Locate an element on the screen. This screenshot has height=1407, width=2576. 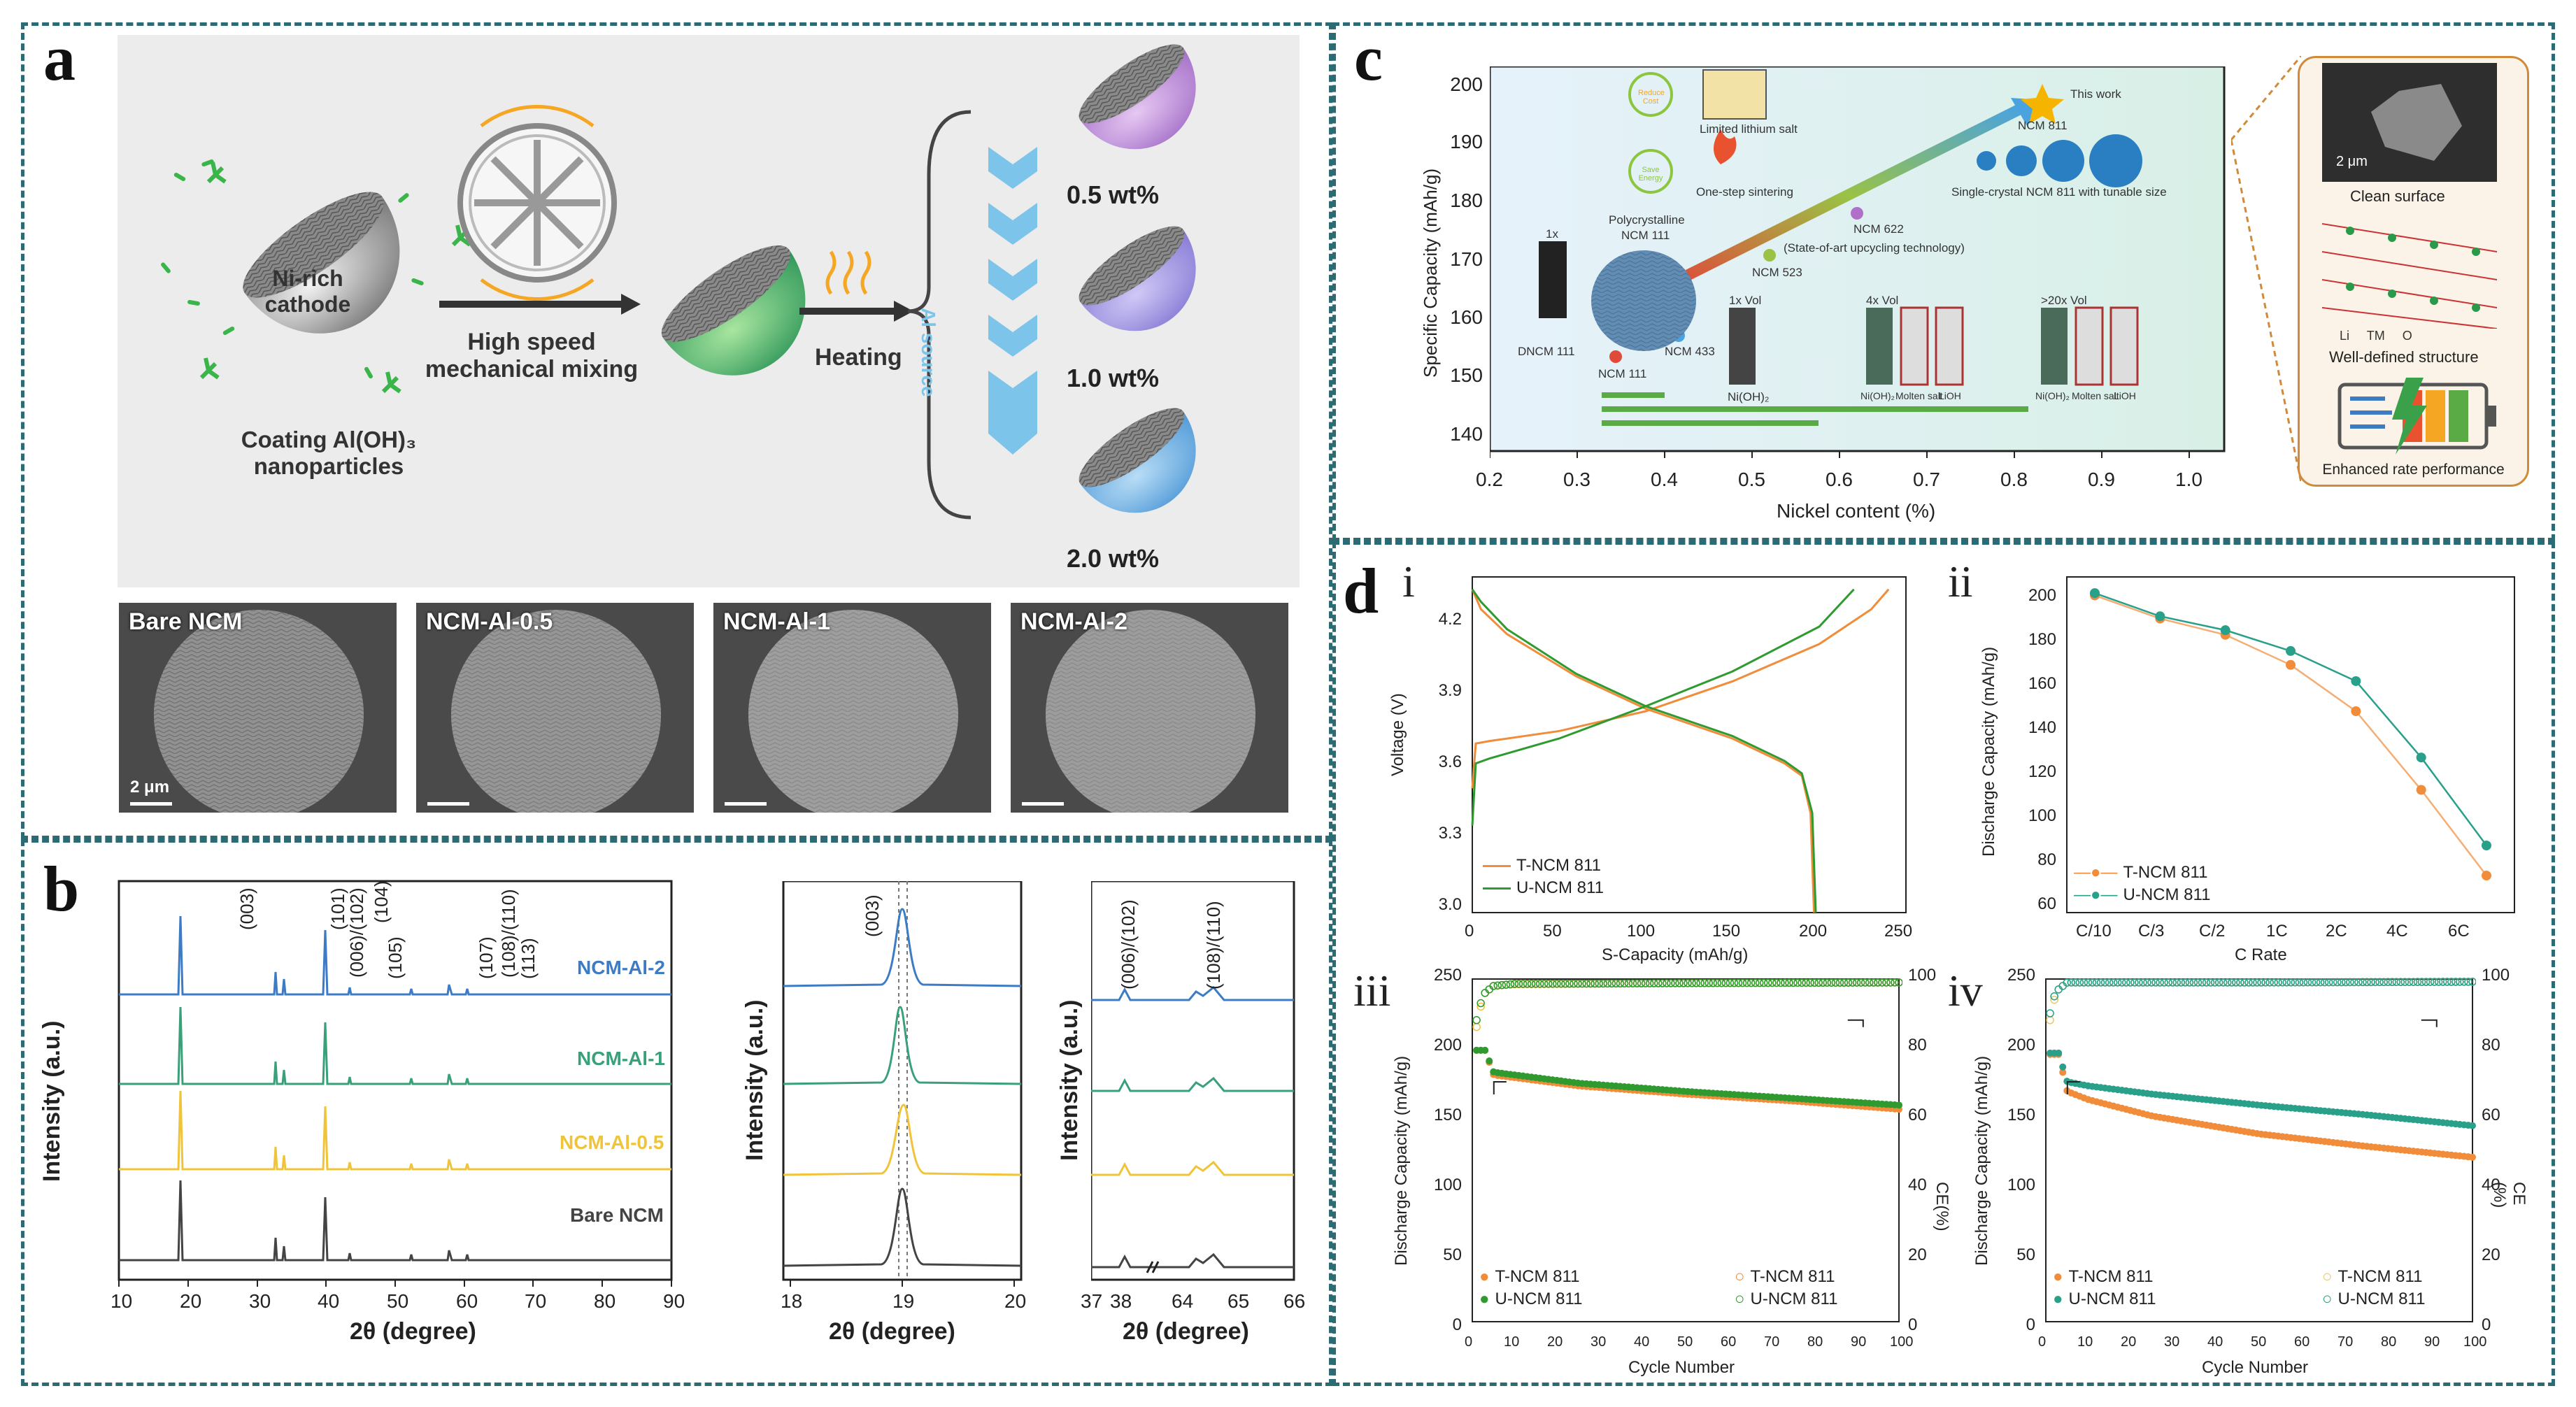
sem-image-bare: Bare NCM 2 μm is located at coordinates (258, 708).